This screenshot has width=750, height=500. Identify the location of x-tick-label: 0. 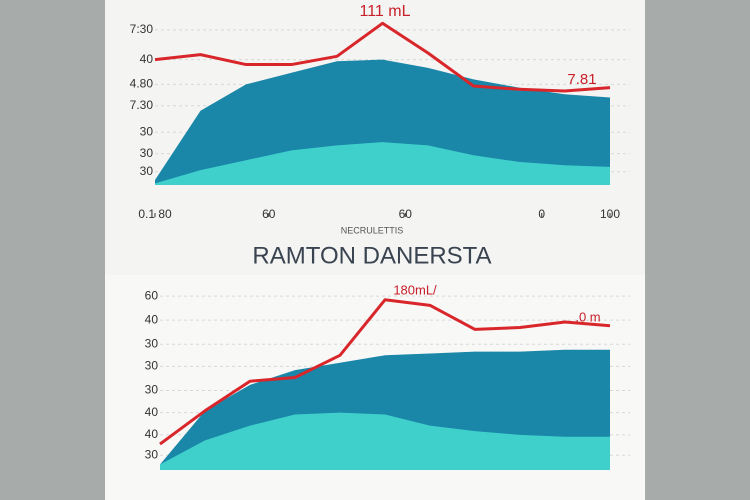
(541, 214).